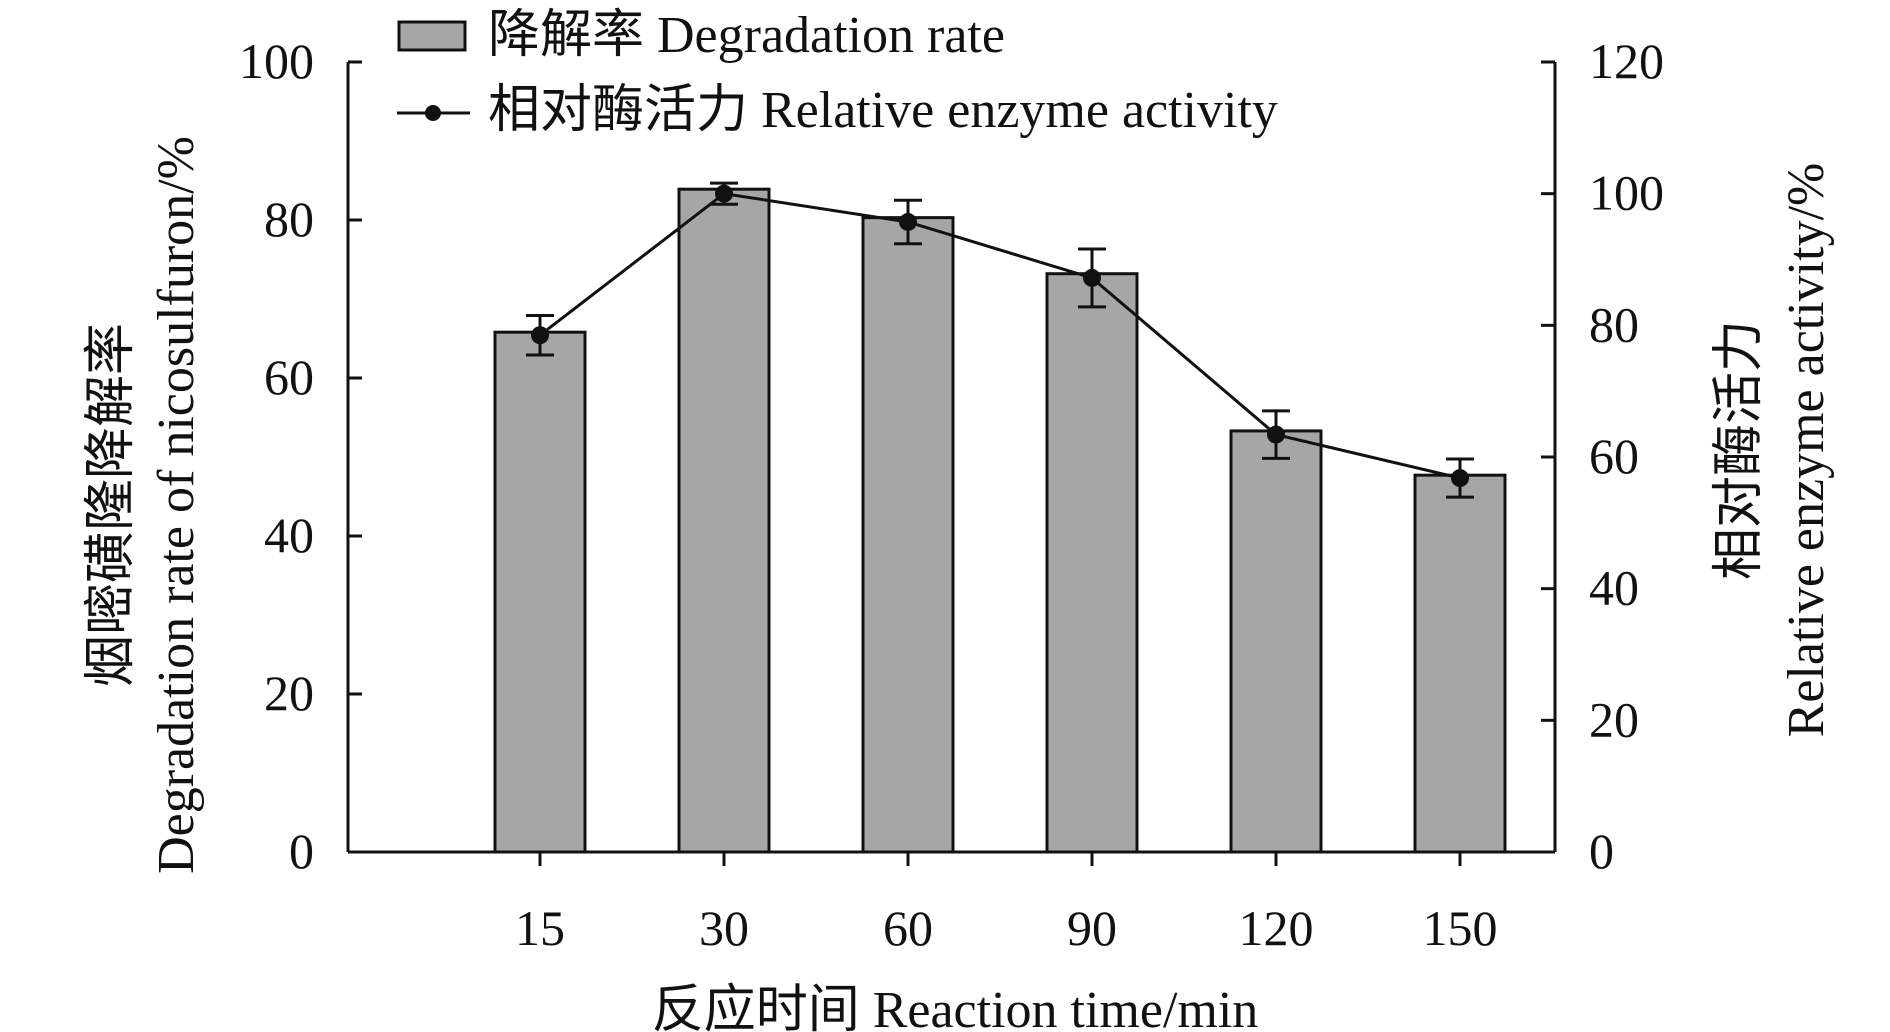  I want to click on x-tick-label: 15, so click(540, 928).